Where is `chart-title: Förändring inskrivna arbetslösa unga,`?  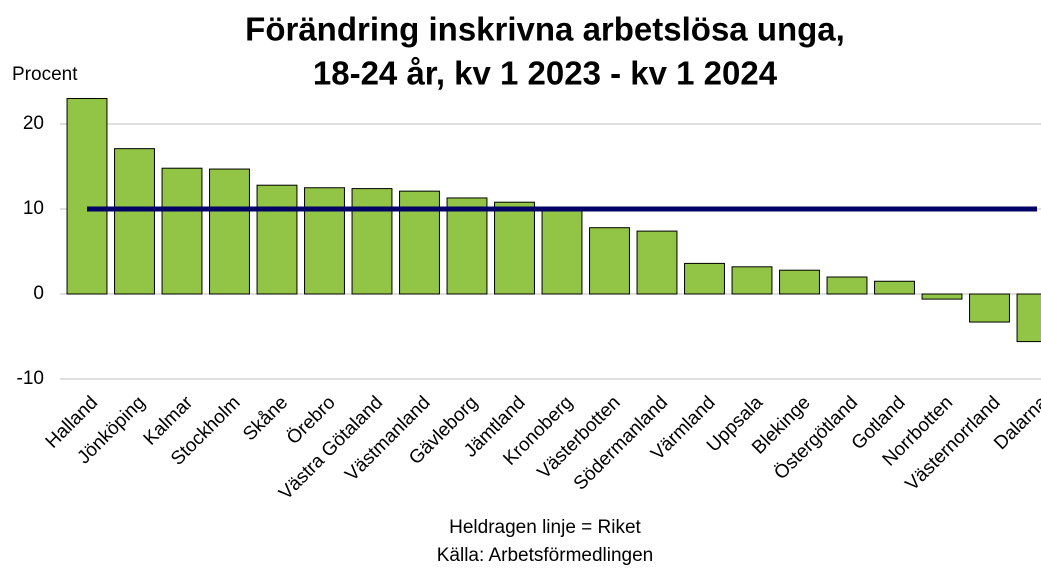
chart-title: Förändring inskrivna arbetslösa unga, is located at coordinates (545, 29).